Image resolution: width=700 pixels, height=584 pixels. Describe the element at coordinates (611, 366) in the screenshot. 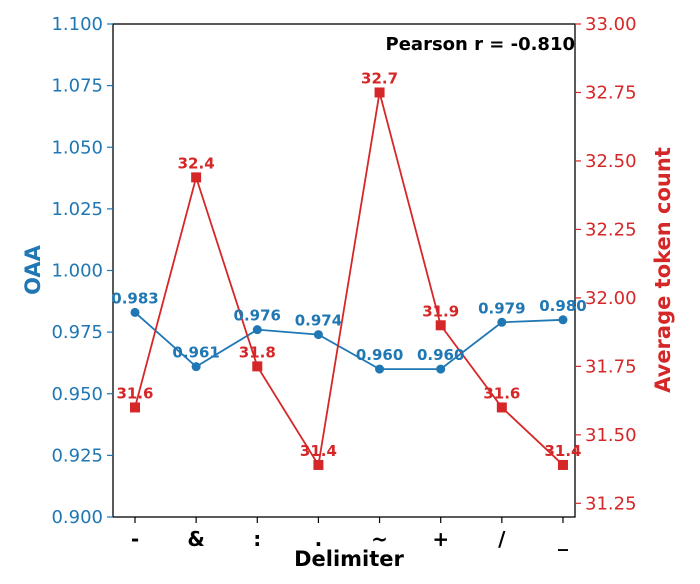

I see `right-tick-label: 31.75` at that location.